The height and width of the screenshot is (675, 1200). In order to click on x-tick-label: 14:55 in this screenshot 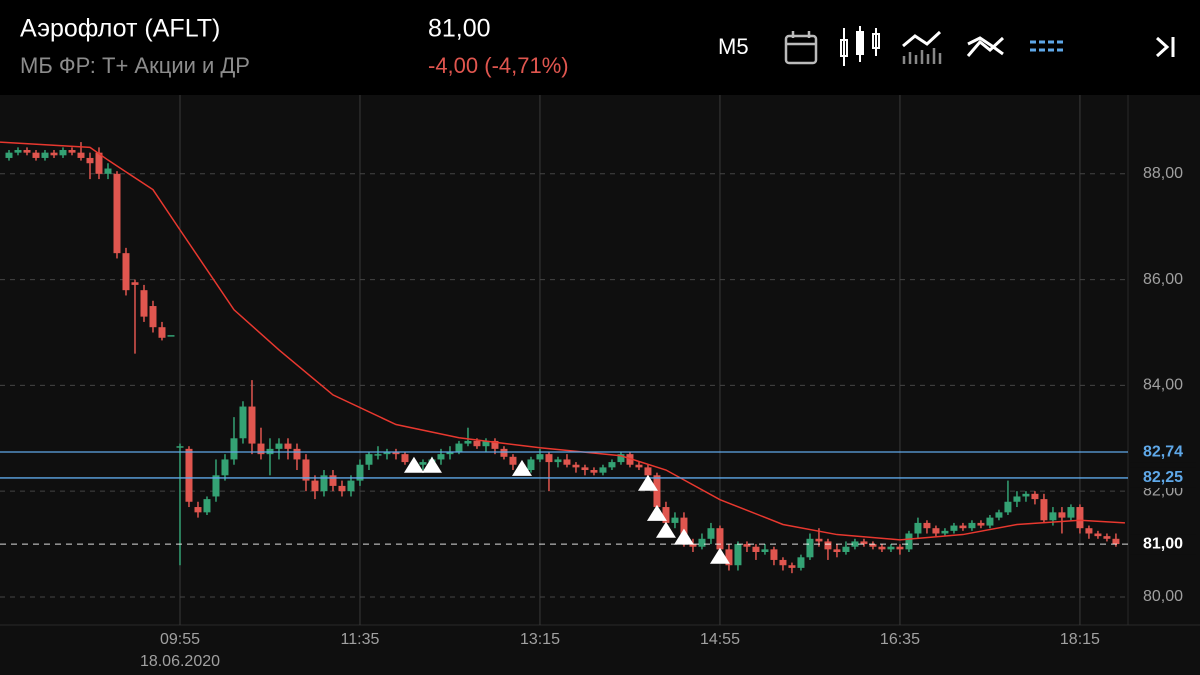, I will do `click(720, 639)`.